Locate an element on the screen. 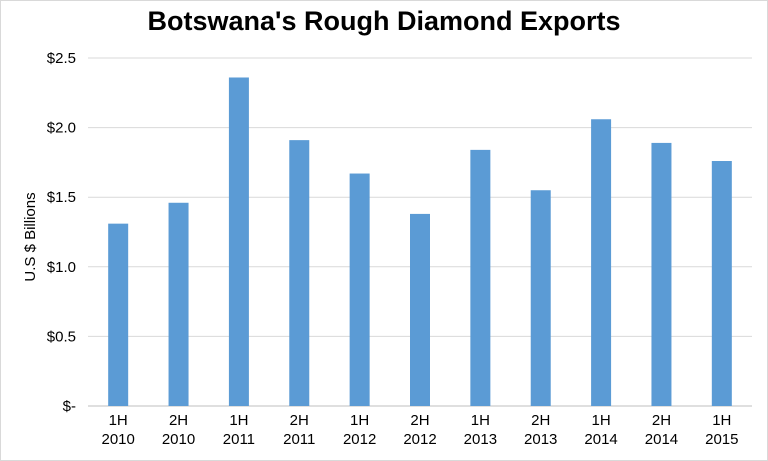  x-tick-label: 2015 is located at coordinates (721, 439).